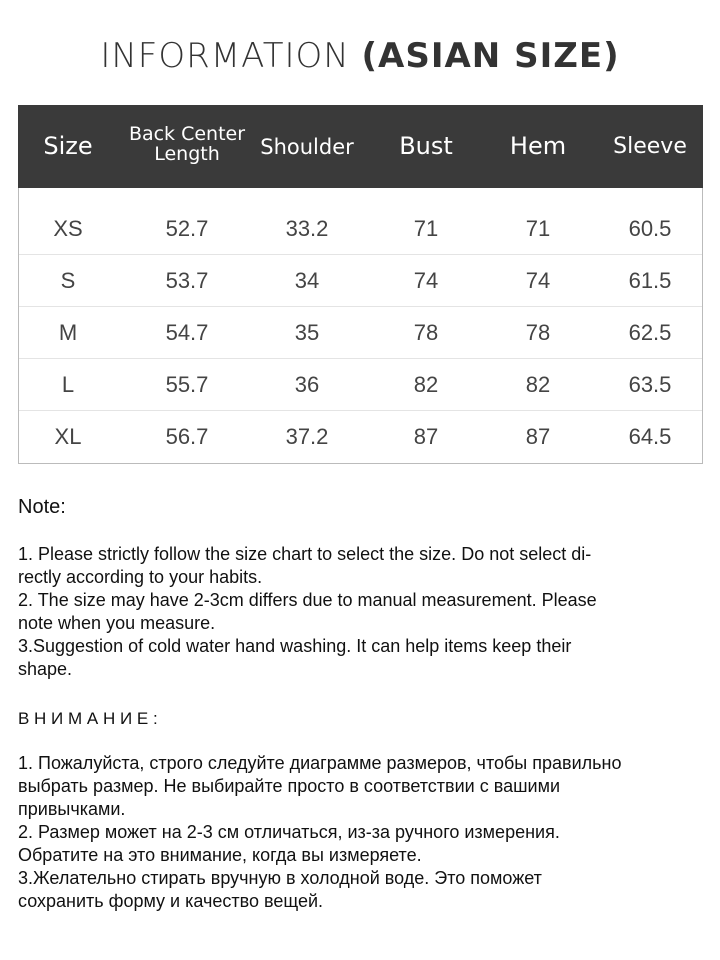 This screenshot has width=720, height=960. What do you see at coordinates (187, 332) in the screenshot?
I see `table-cell: 54.7` at bounding box center [187, 332].